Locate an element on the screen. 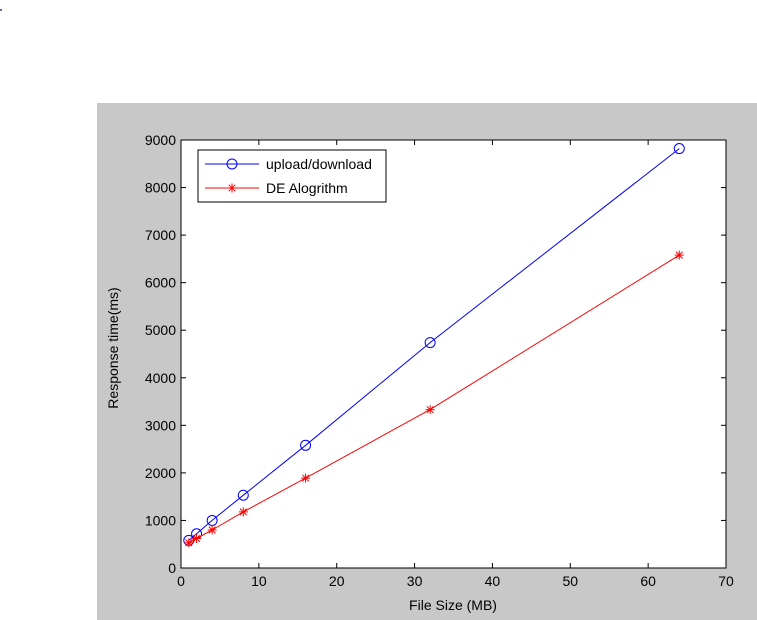  legend: upload/download DE Alogrithm is located at coordinates (292, 176).